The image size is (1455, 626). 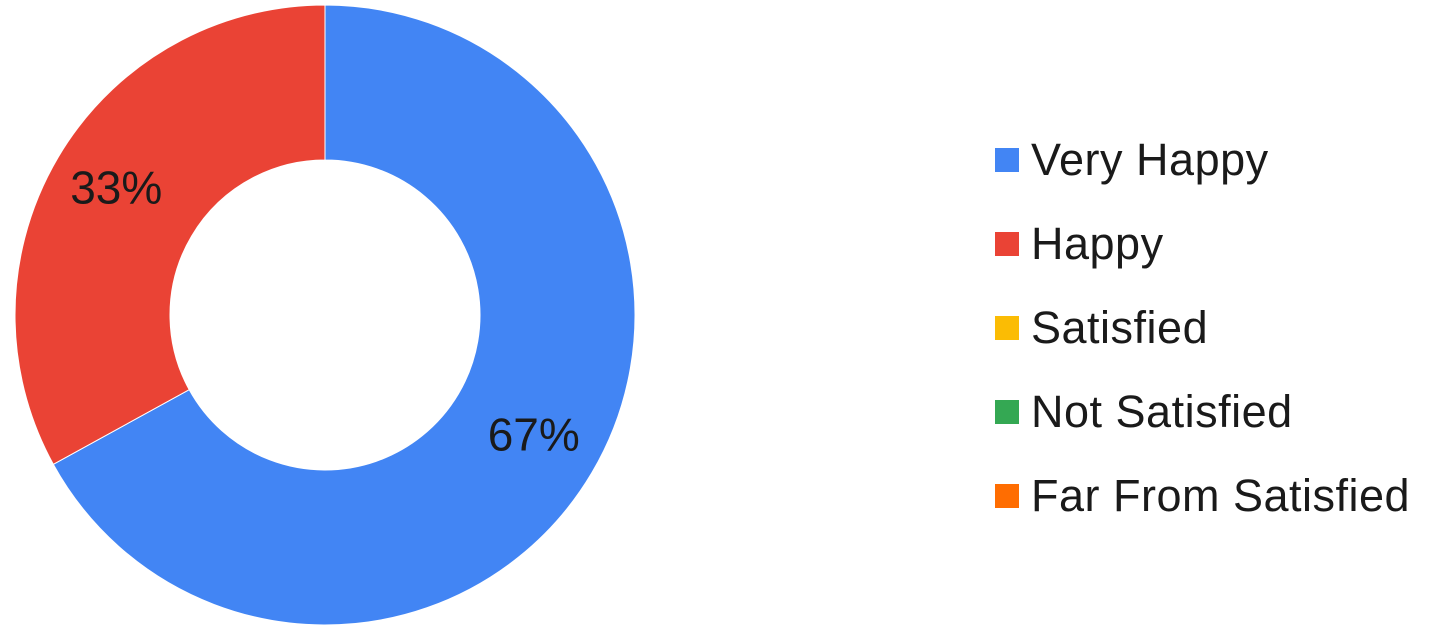 I want to click on legend-item-very-happy: Very Happy, so click(x=1222, y=160).